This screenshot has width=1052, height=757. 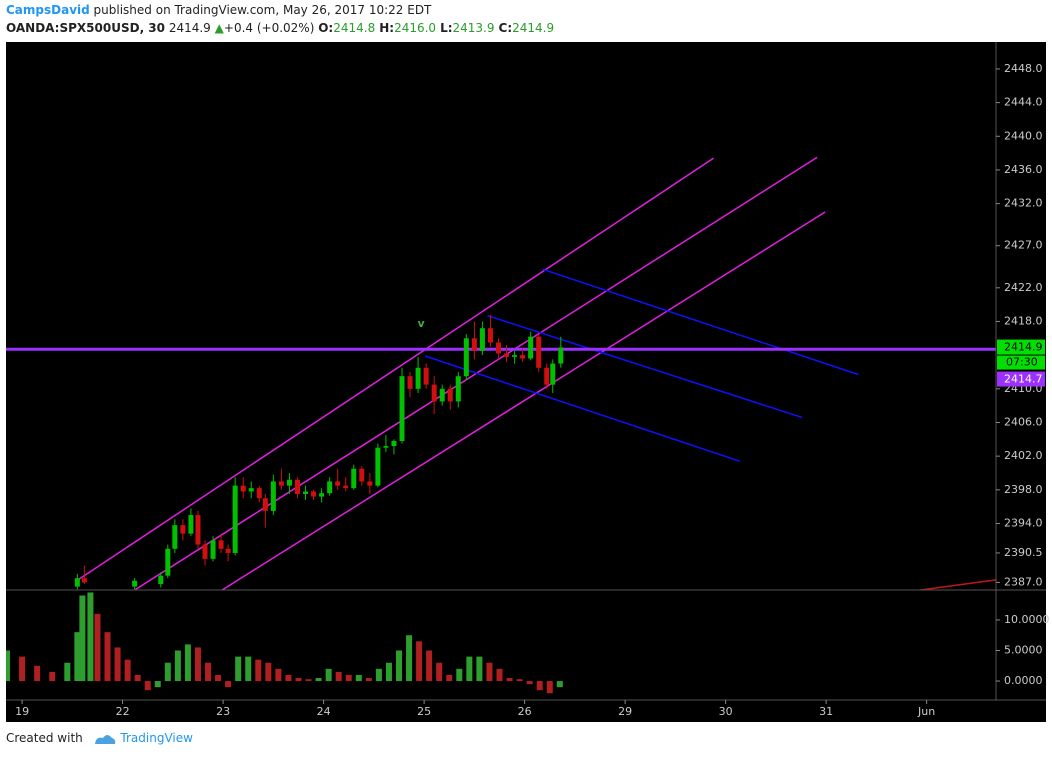 I want to click on x-tick-label: 30, so click(x=726, y=711).